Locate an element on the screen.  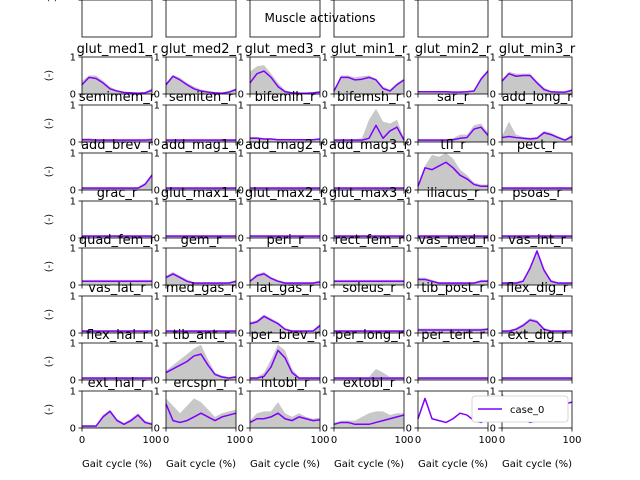
subplot-title: tib_post_r is located at coordinates (453, 288).